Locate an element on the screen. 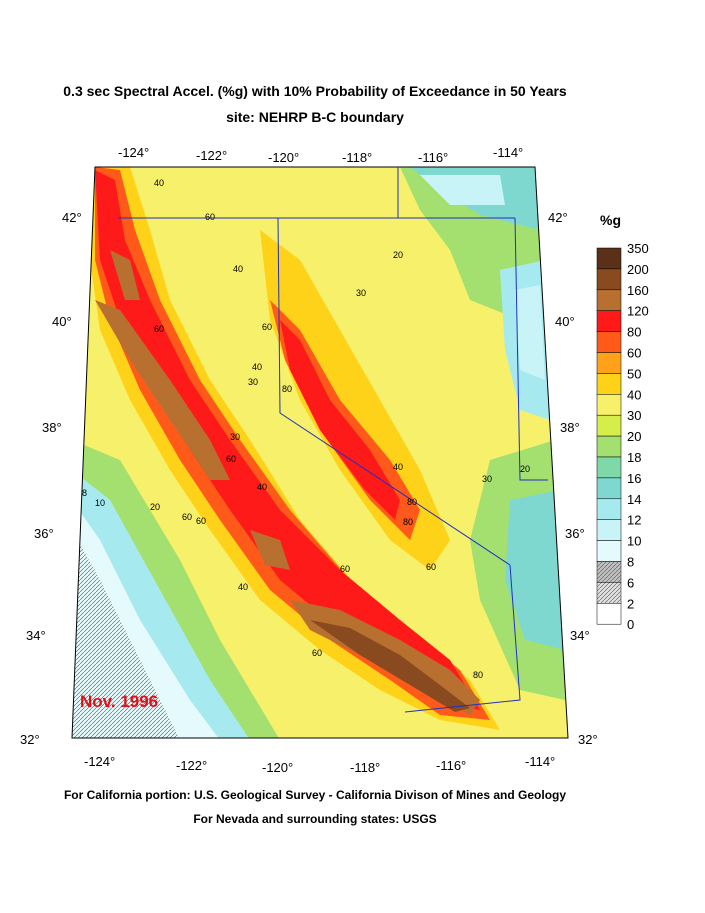 This screenshot has width=705, height=913. tick-label-bottom: -116° is located at coordinates (451, 765).